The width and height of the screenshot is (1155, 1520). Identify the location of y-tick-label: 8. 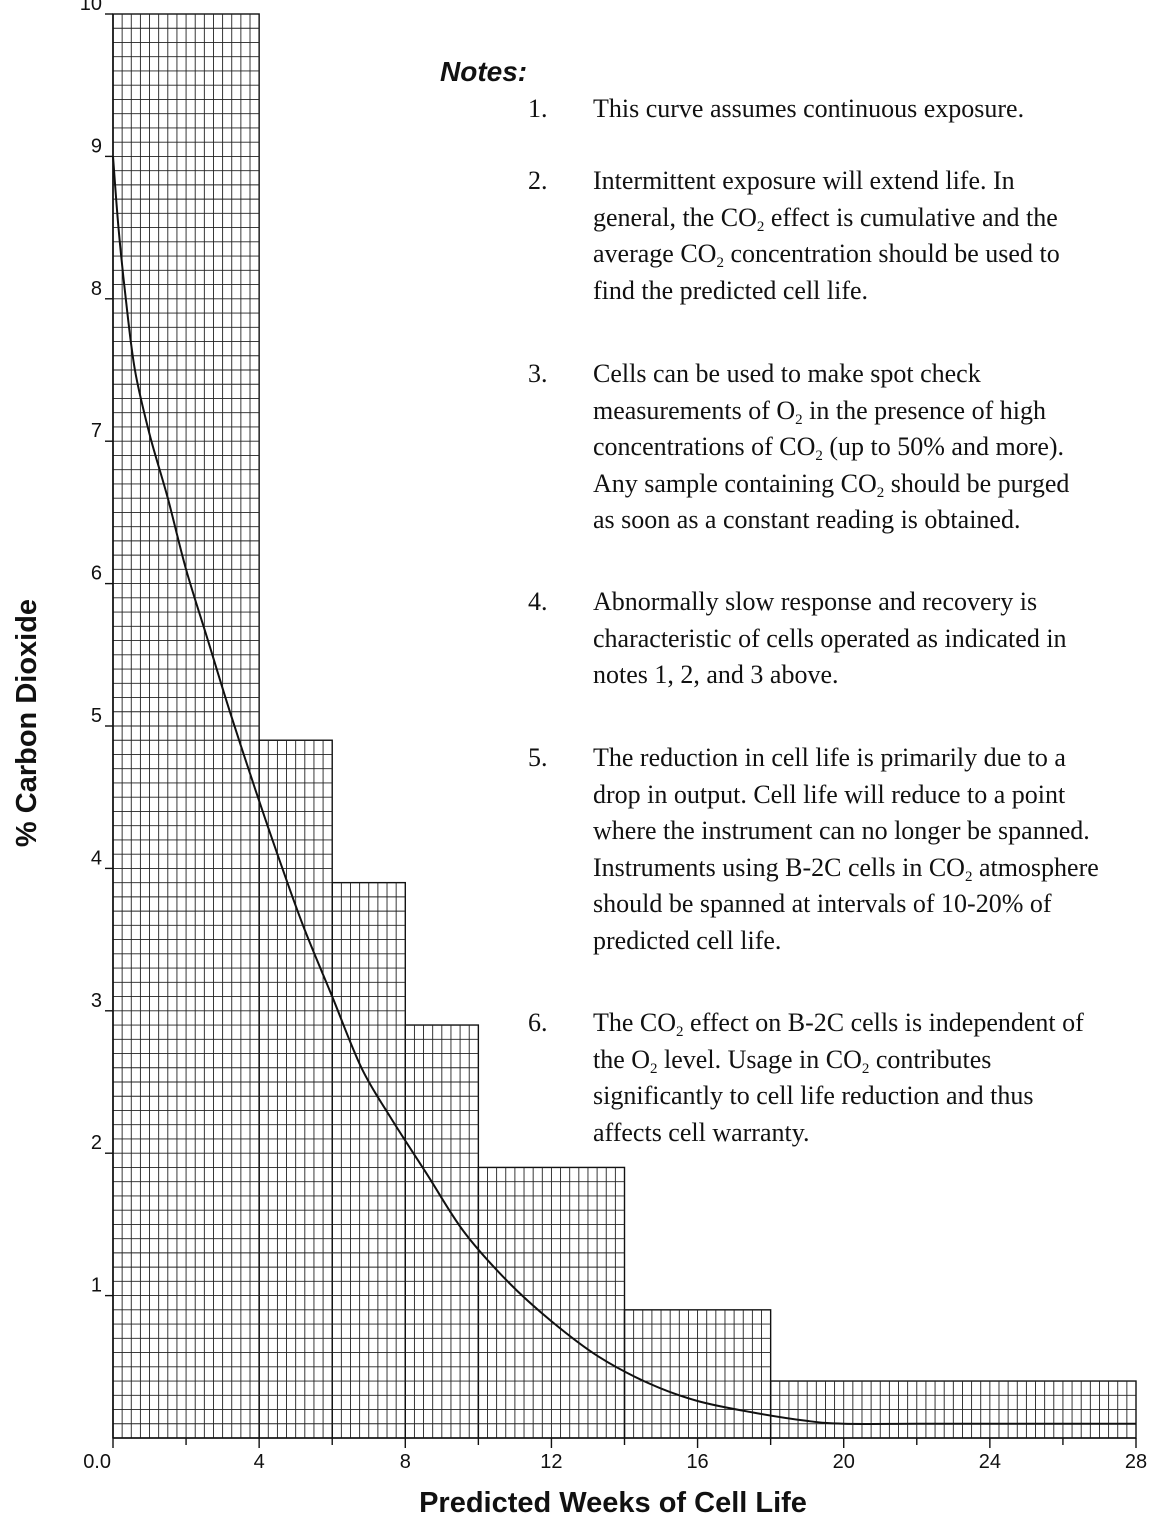
(96, 289).